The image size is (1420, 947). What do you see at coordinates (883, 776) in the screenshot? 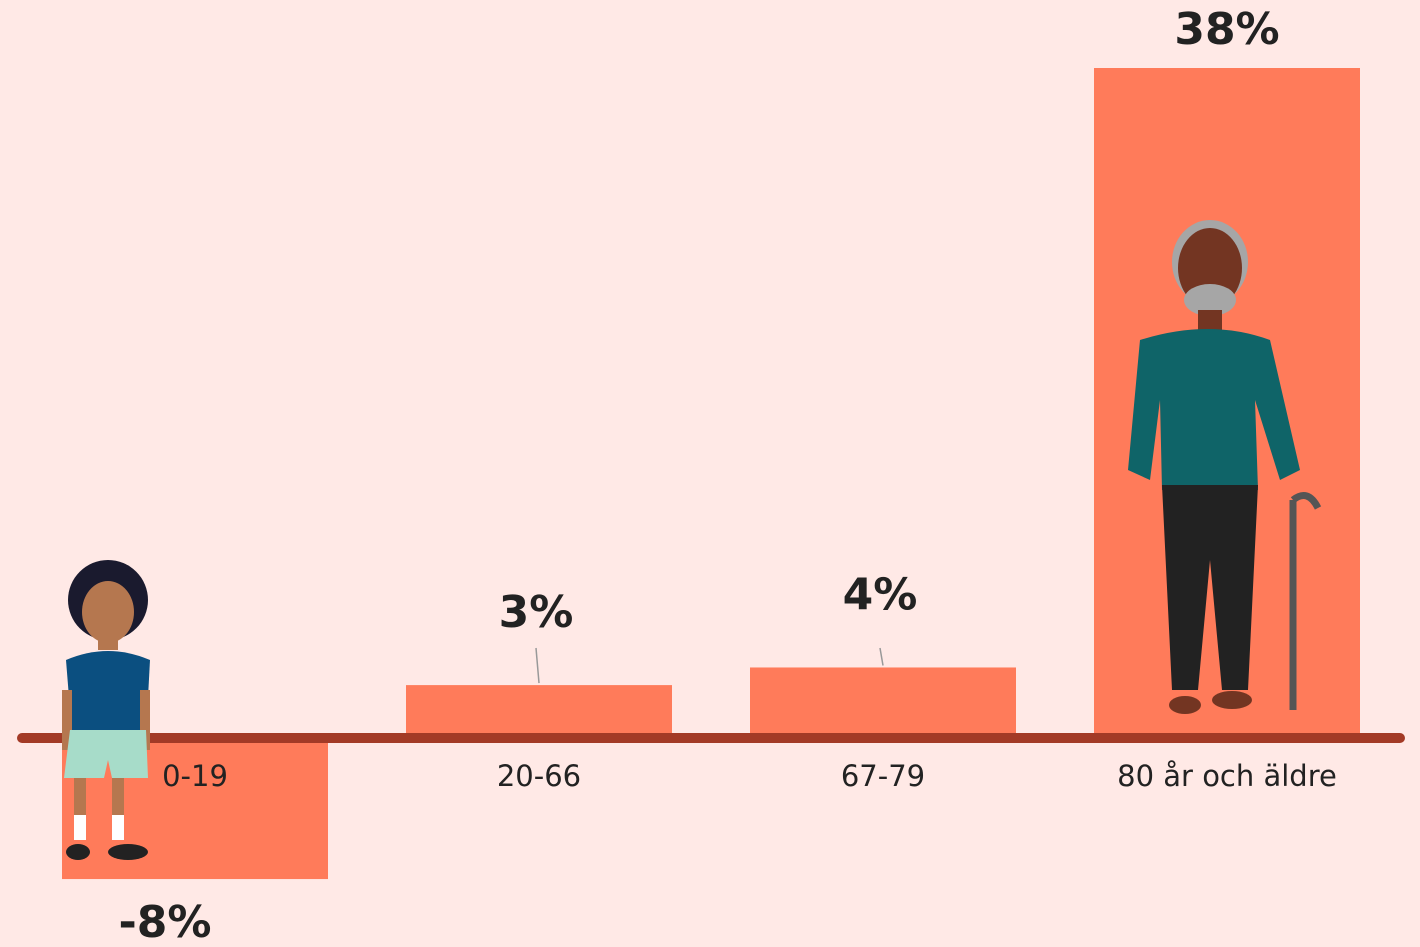
I see `category-label: 67-79` at bounding box center [883, 776].